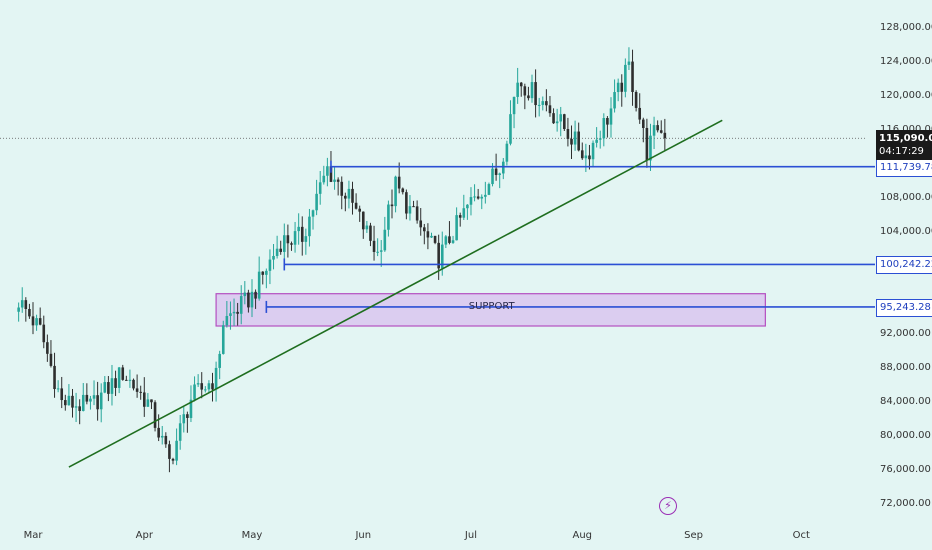  What do you see at coordinates (905, 367) in the screenshot?
I see `y-tick-label: 88,000.00` at bounding box center [905, 367].